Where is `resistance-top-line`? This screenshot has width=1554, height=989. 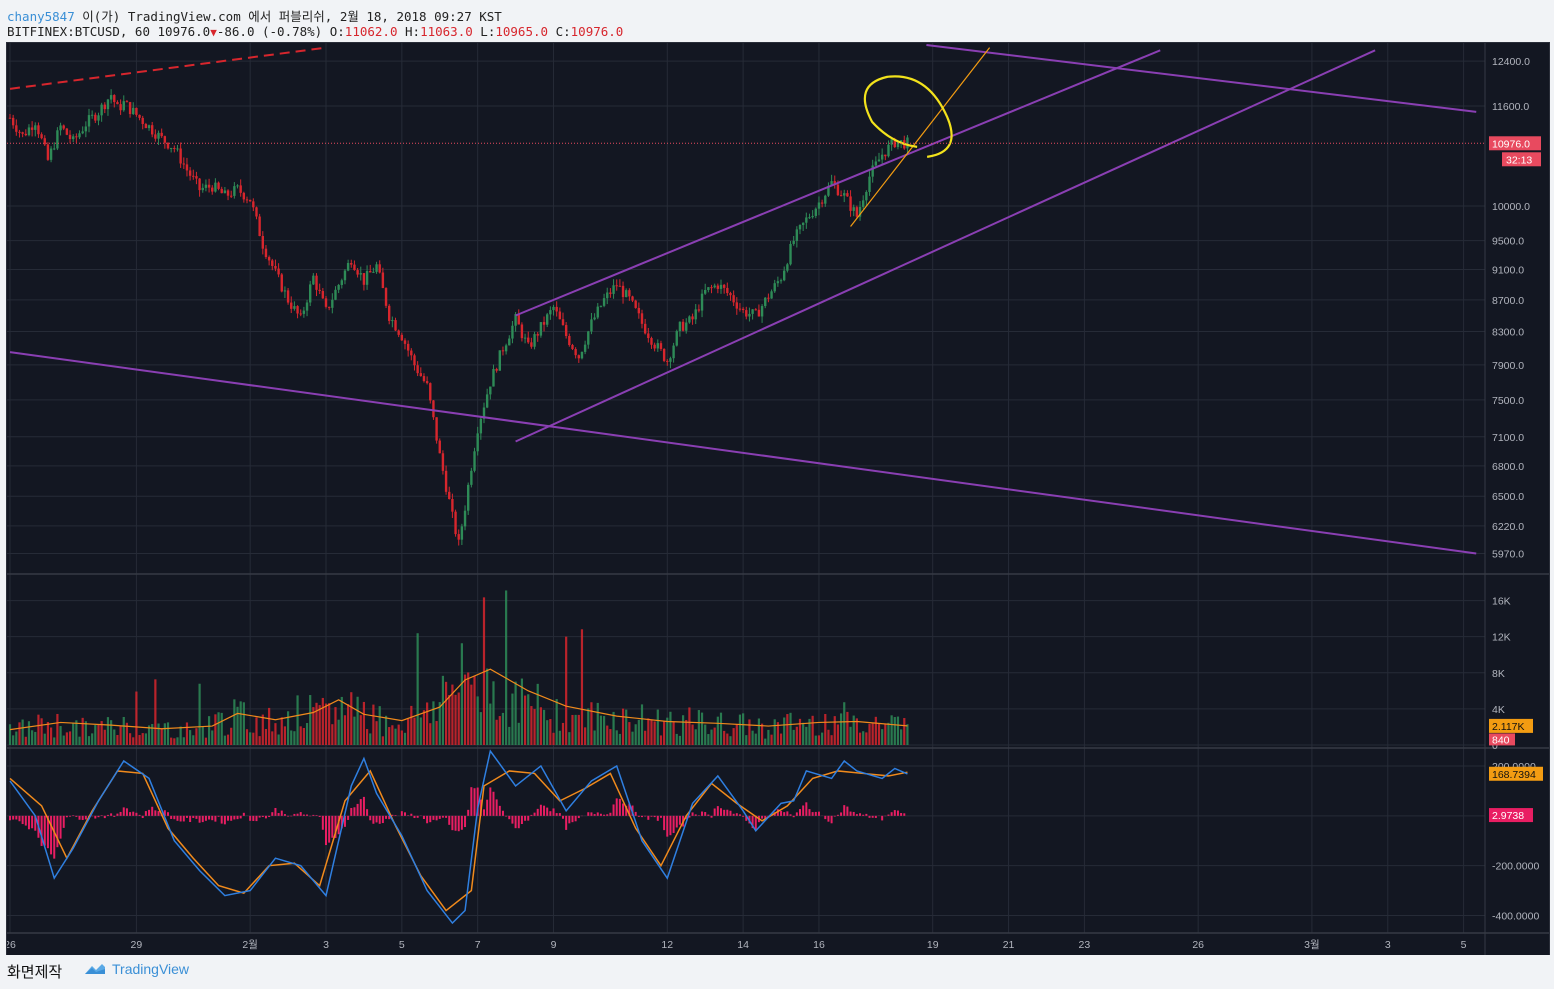
resistance-top-line is located at coordinates (1201, 78).